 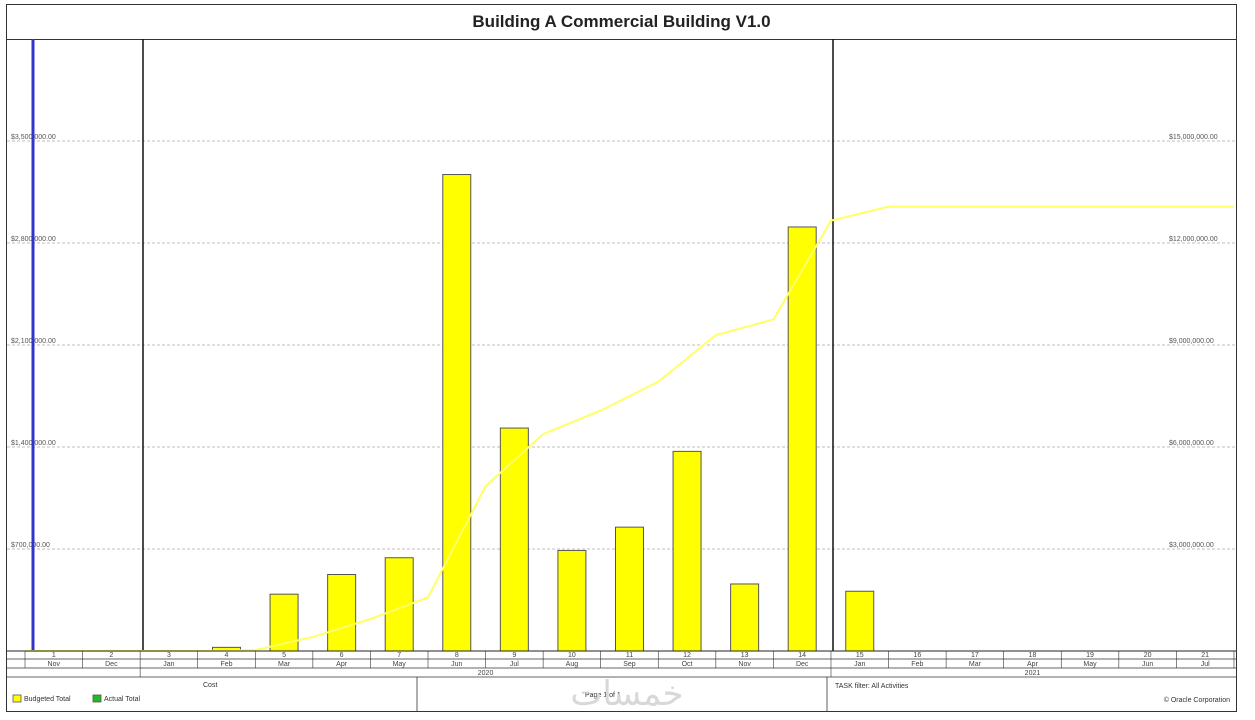 What do you see at coordinates (122, 699) in the screenshot?
I see `legend-label-actual: Actual Total` at bounding box center [122, 699].